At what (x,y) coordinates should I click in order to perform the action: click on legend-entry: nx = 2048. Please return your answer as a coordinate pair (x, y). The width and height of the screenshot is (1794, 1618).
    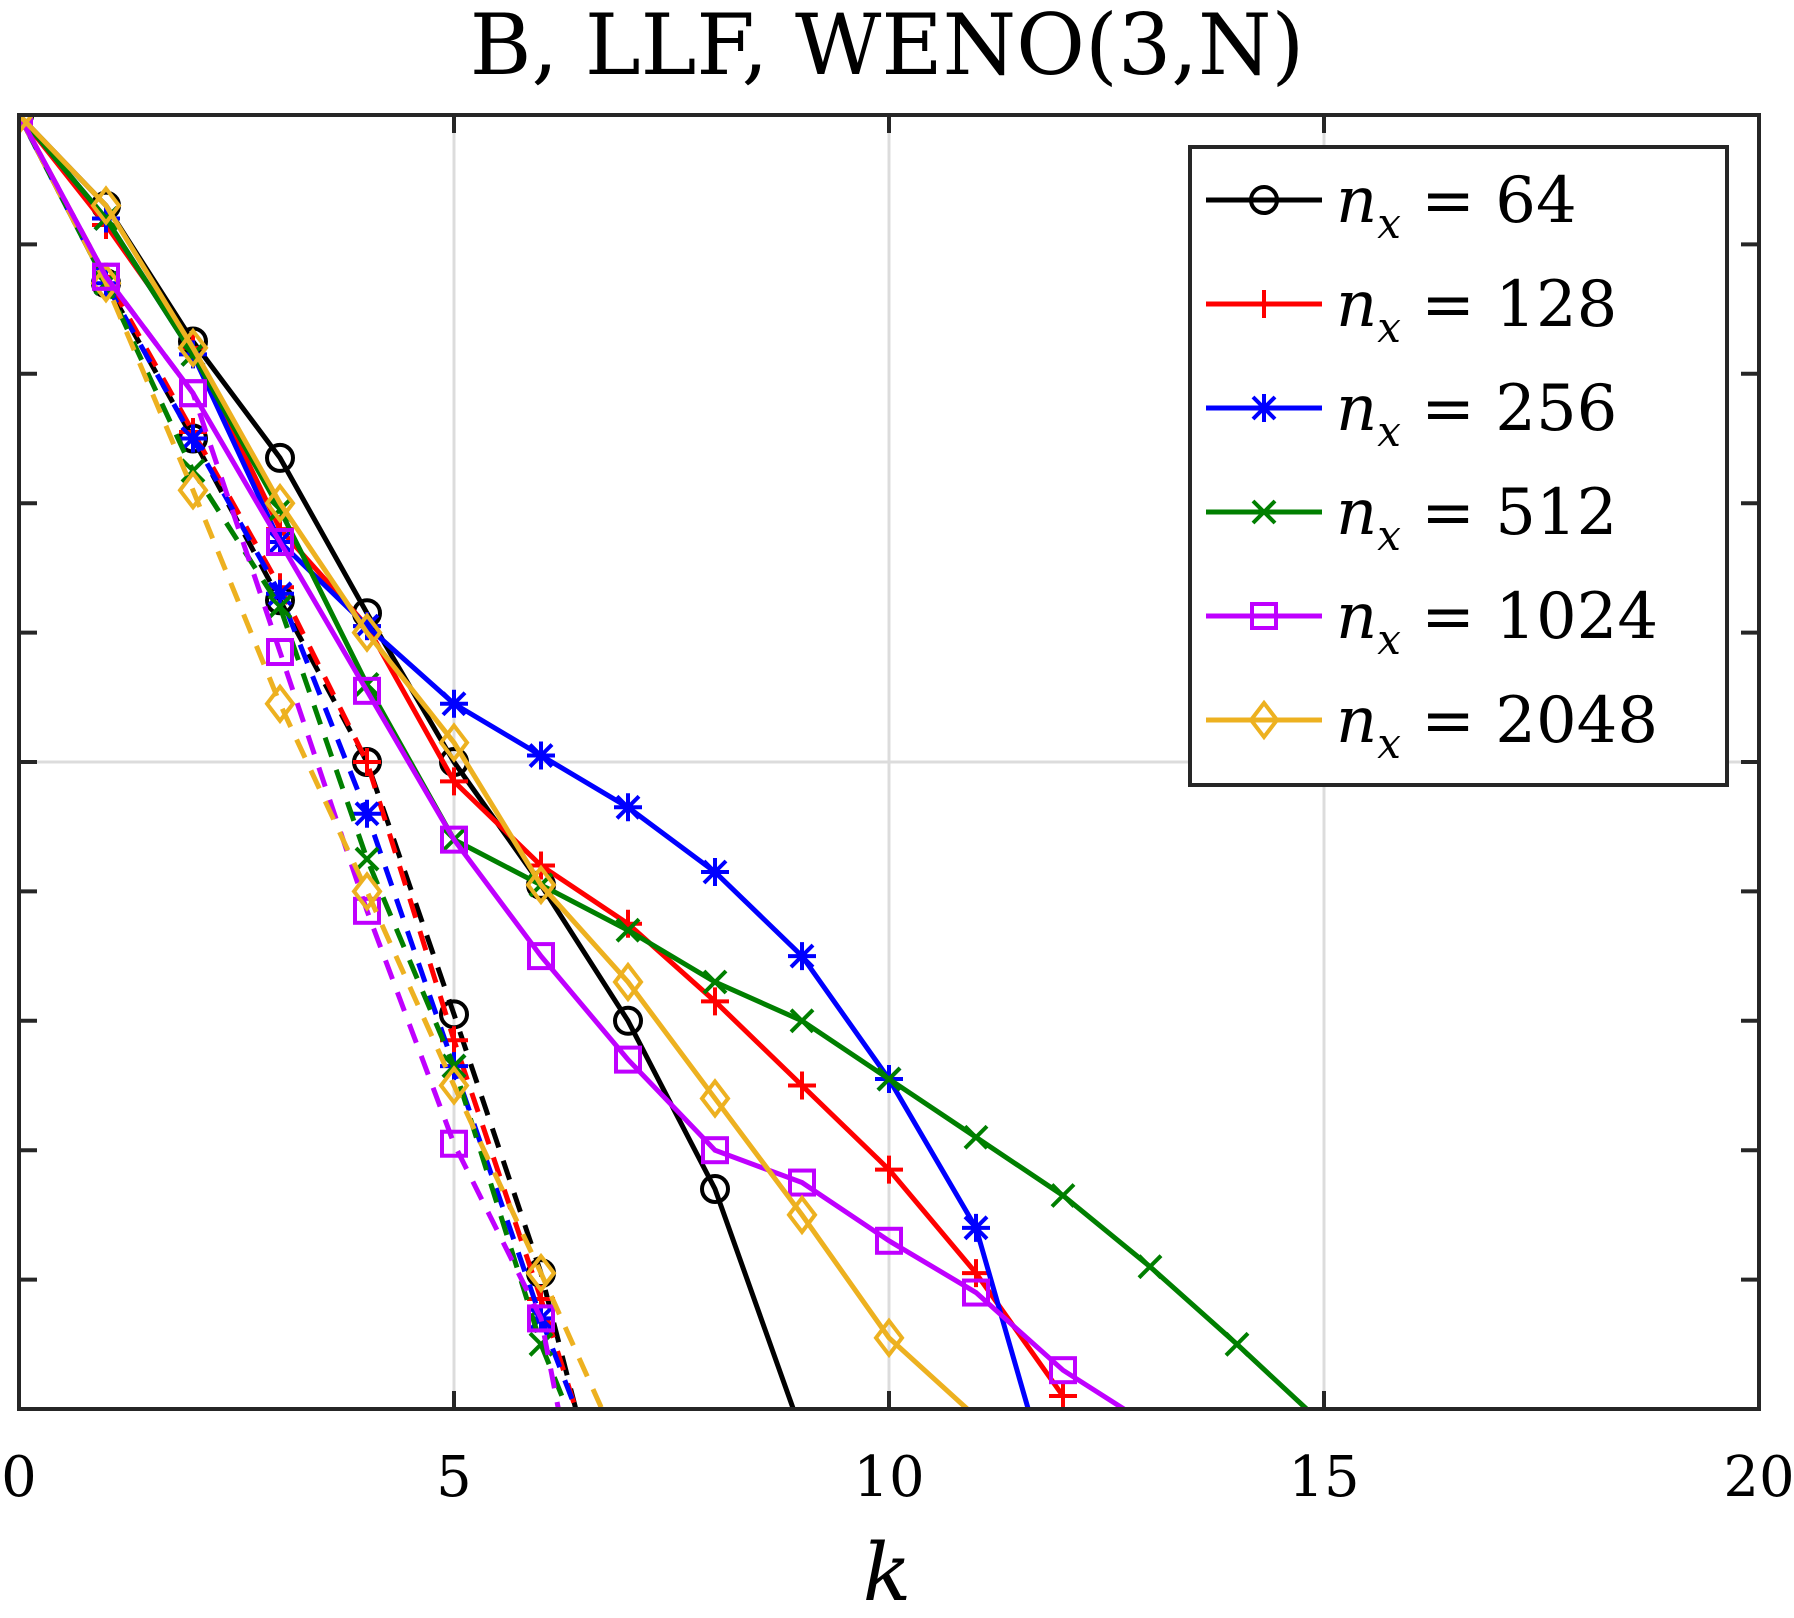
    Looking at the image, I should click on (1432, 726).